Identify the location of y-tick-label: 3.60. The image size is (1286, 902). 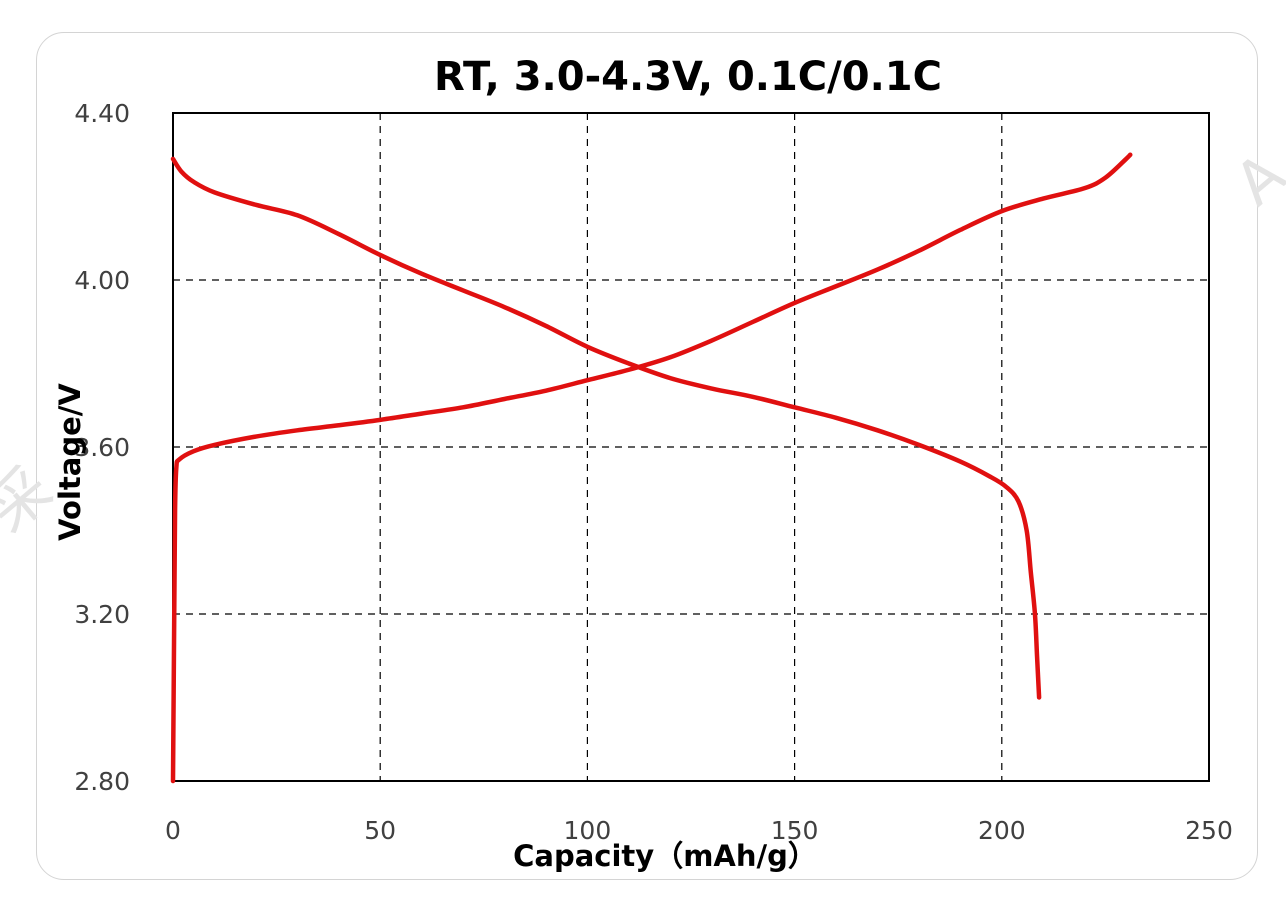
(102, 447).